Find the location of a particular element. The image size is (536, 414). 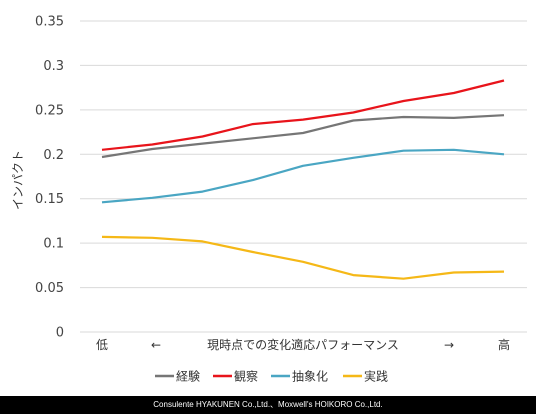

y-tick-label: 0.35 is located at coordinates (49, 22).